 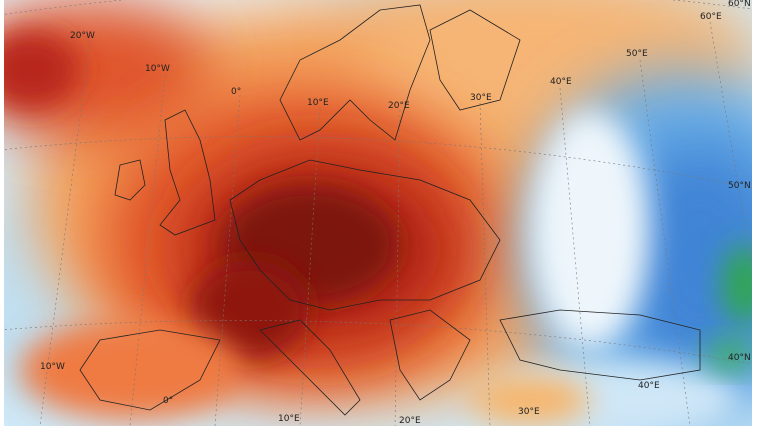 What do you see at coordinates (711, 17) in the screenshot?
I see `grid-label: 60°E` at bounding box center [711, 17].